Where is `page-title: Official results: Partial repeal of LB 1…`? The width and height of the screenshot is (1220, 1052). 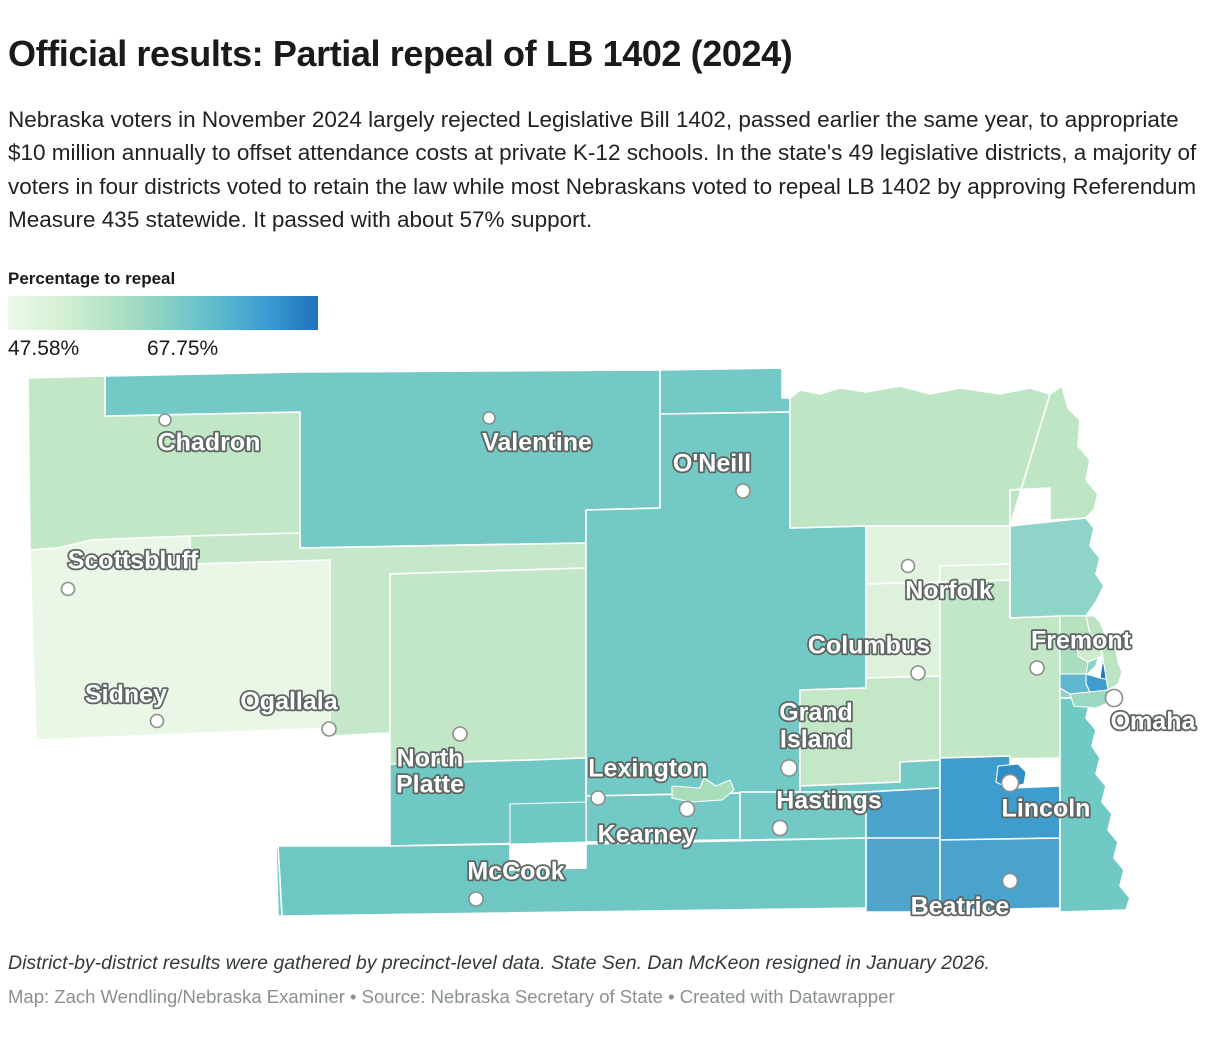 page-title: Official results: Partial repeal of LB 1… is located at coordinates (400, 54).